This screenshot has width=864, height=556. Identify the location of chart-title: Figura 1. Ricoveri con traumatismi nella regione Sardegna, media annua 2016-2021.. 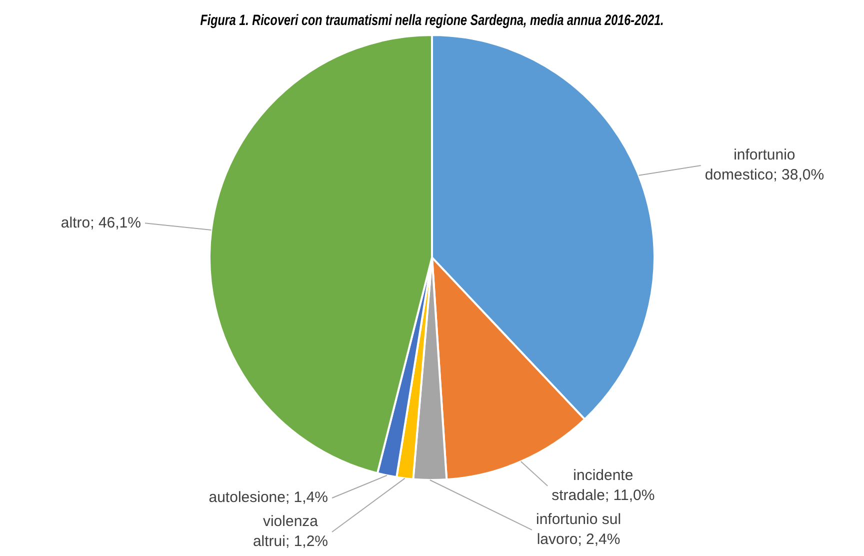
(432, 20).